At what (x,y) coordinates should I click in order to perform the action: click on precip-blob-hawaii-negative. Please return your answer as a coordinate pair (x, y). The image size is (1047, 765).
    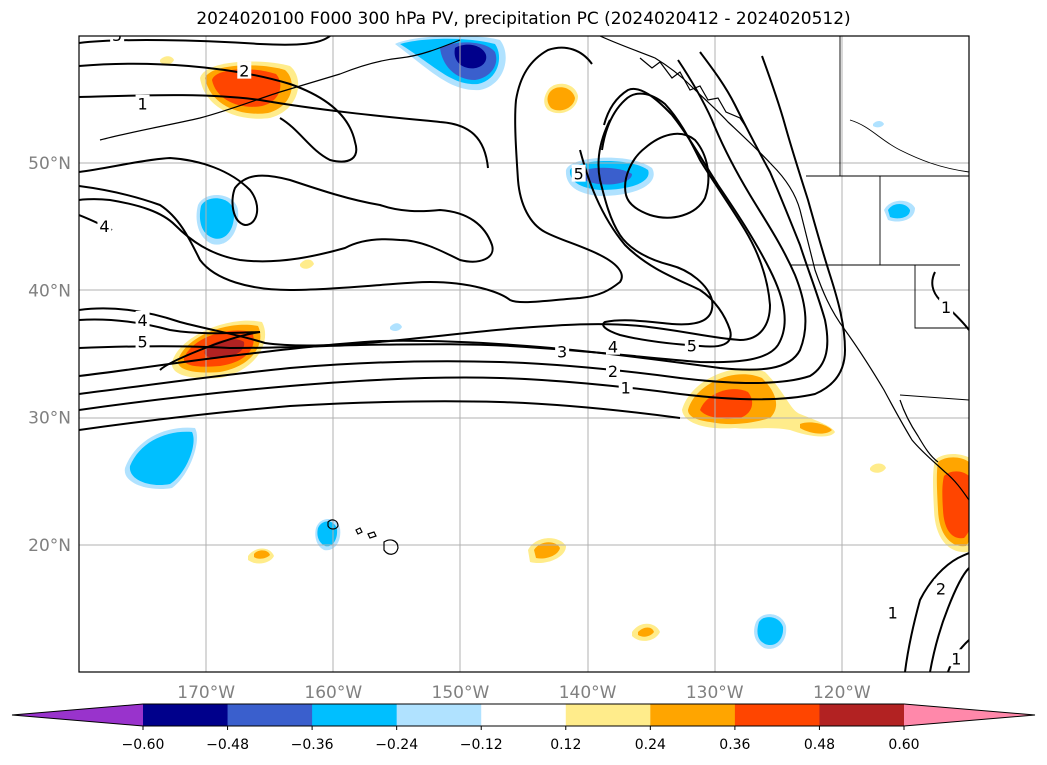
    Looking at the image, I should click on (328, 535).